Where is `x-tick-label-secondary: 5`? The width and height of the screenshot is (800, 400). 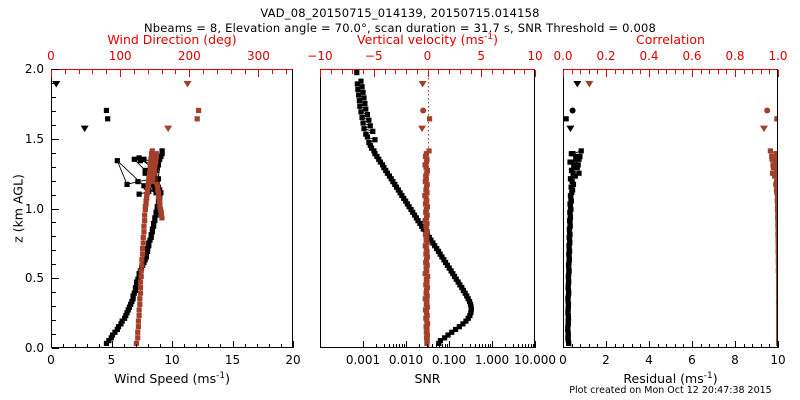
x-tick-label-secondary: 5 is located at coordinates (481, 56).